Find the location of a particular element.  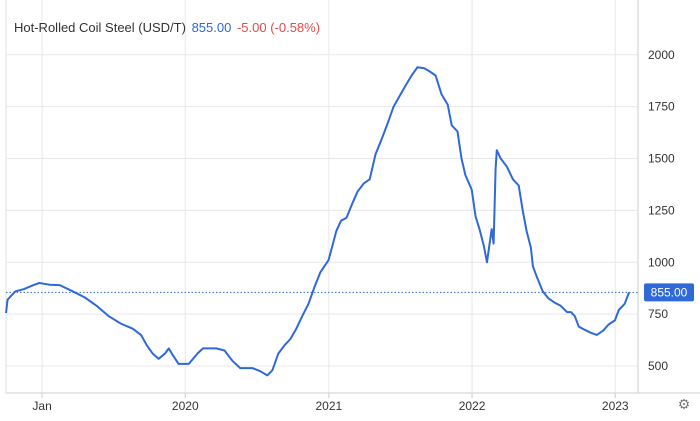

current-price-label-bg is located at coordinates (669, 292).